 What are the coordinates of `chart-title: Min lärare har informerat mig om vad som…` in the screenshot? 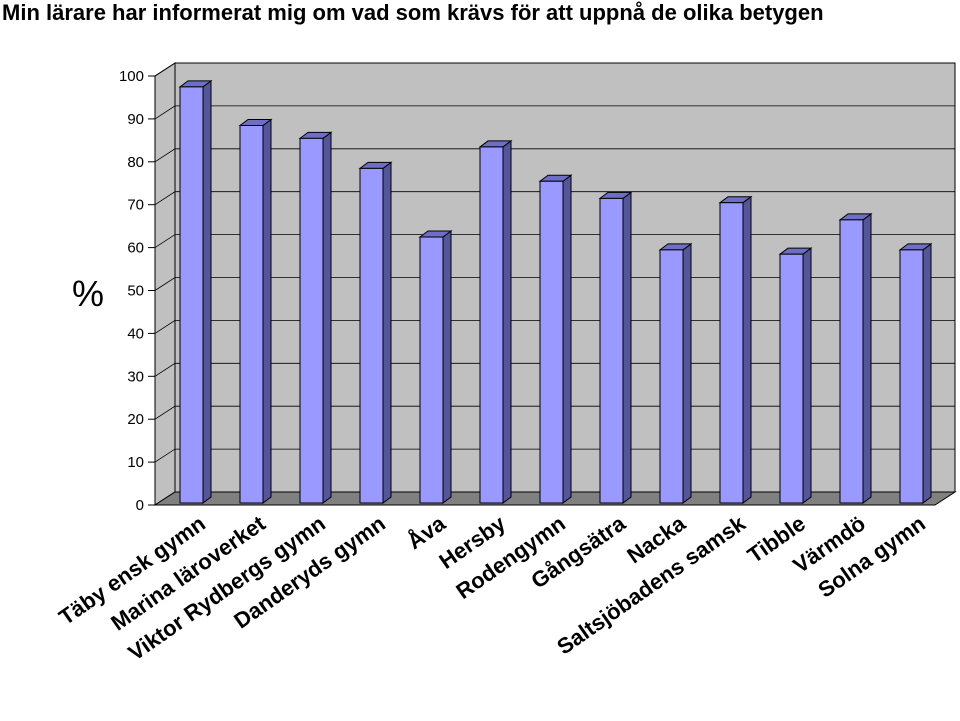 It's located at (413, 12).